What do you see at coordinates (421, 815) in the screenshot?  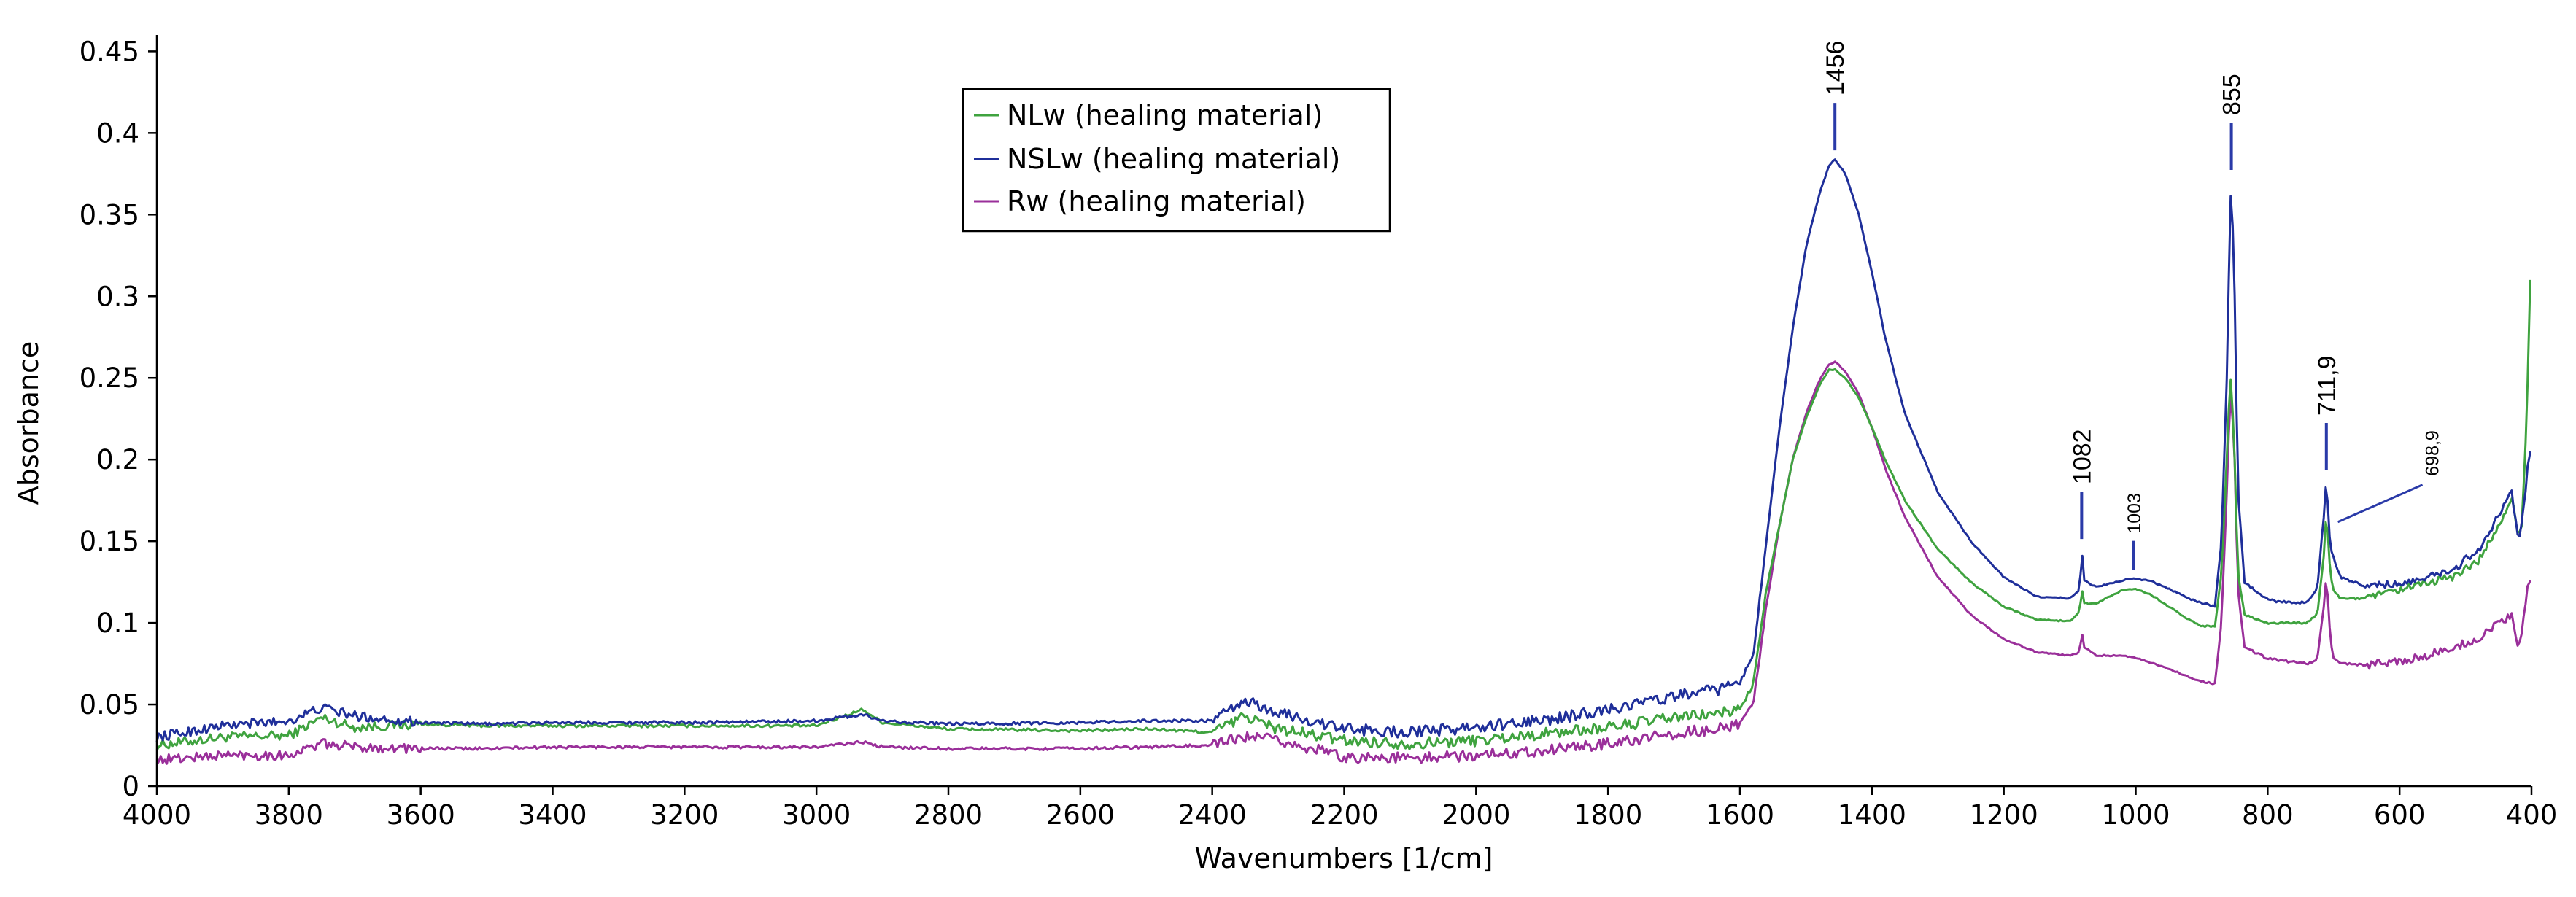 I see `x-tick-label: 3600` at bounding box center [421, 815].